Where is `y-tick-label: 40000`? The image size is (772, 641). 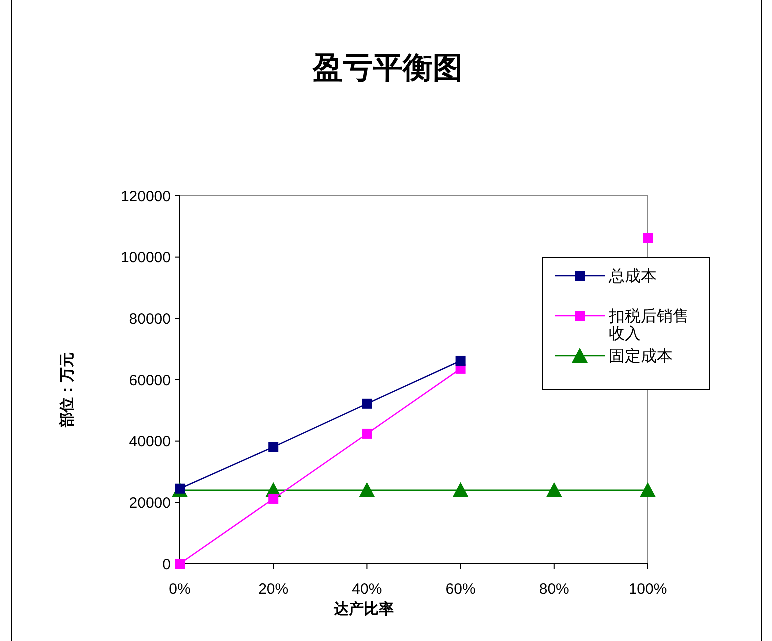 y-tick-label: 40000 is located at coordinates (150, 442).